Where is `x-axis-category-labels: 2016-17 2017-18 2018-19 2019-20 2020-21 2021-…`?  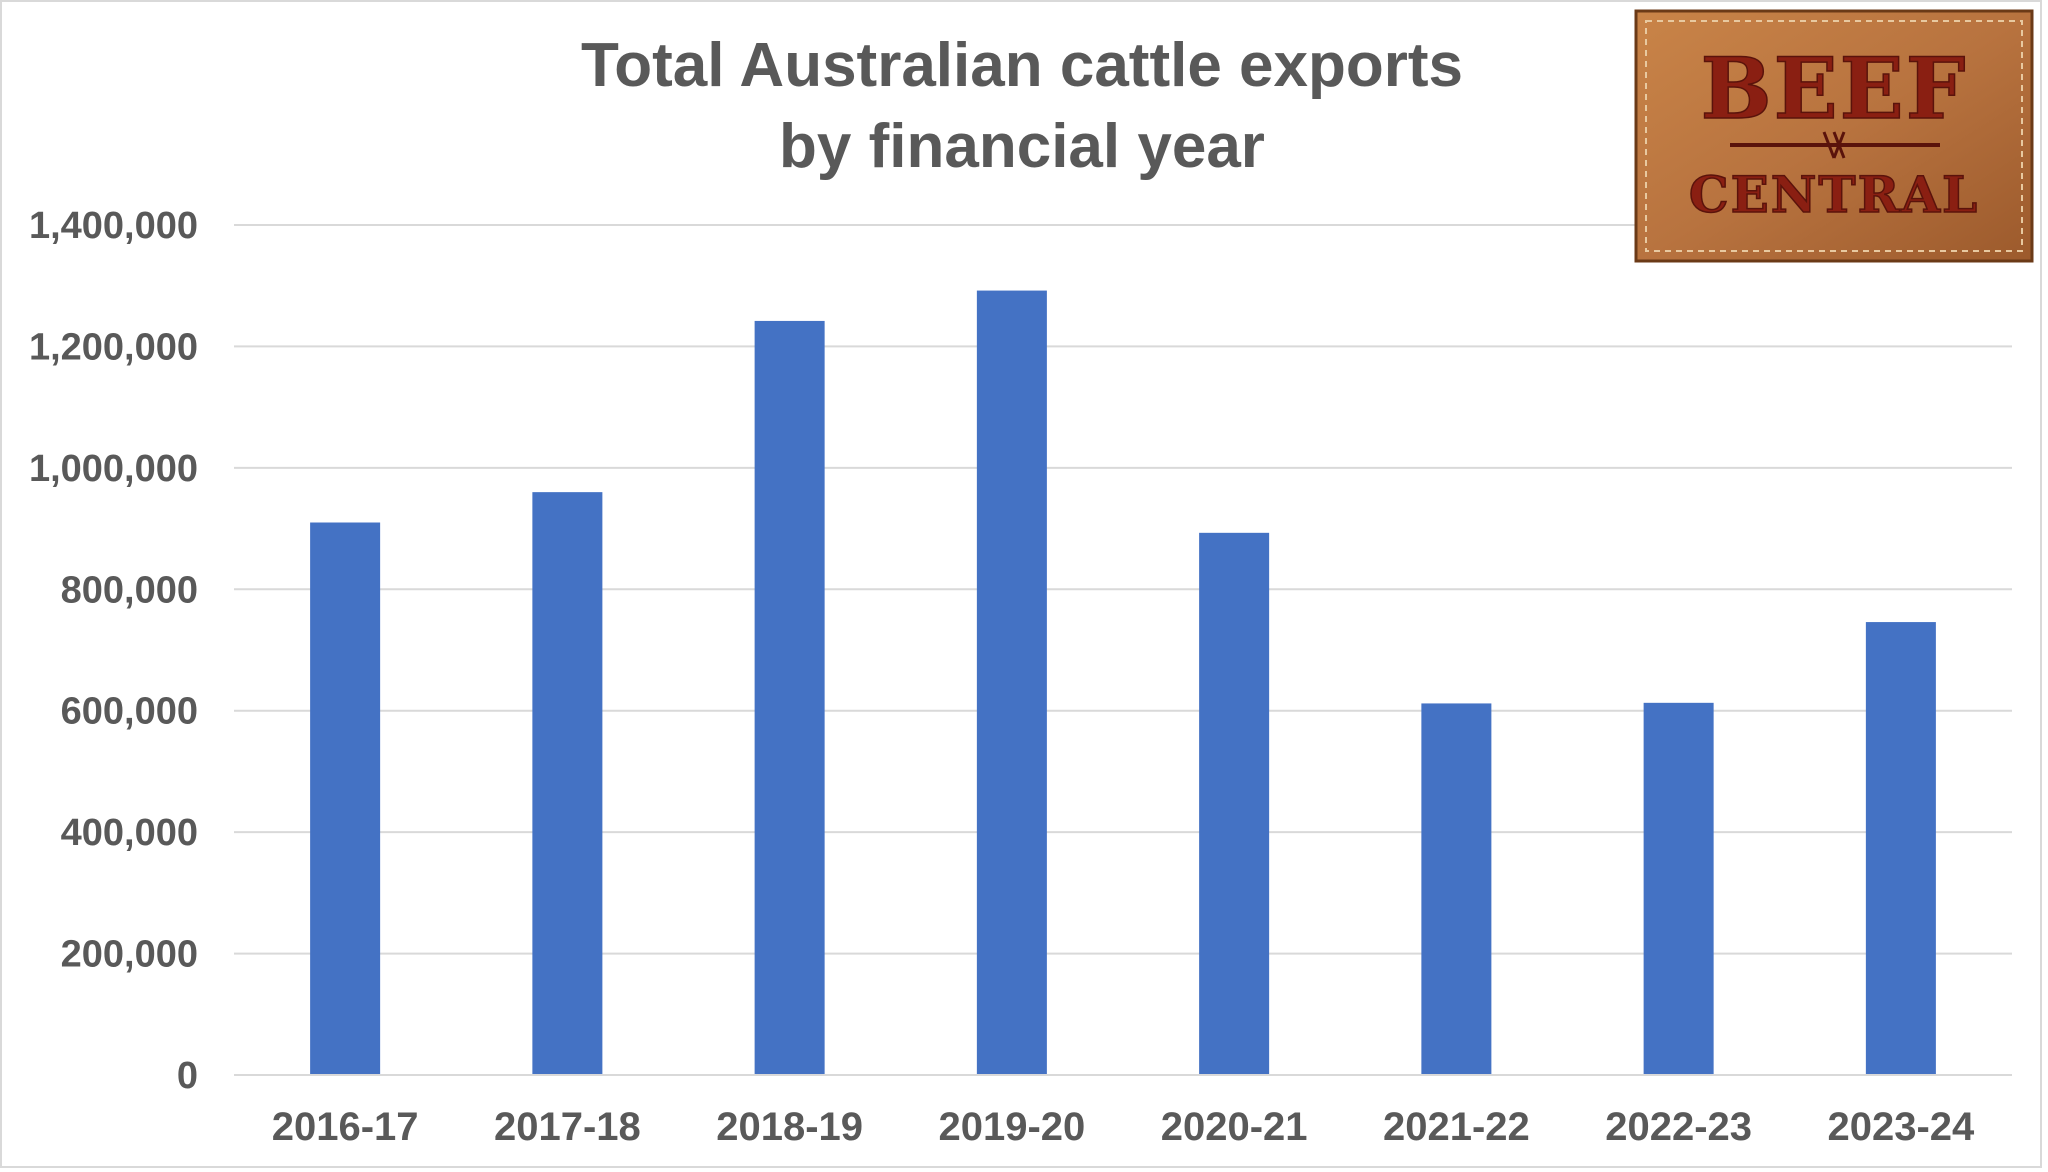 x-axis-category-labels: 2016-17 2017-18 2018-19 2019-20 2020-21 2021-… is located at coordinates (1123, 1127).